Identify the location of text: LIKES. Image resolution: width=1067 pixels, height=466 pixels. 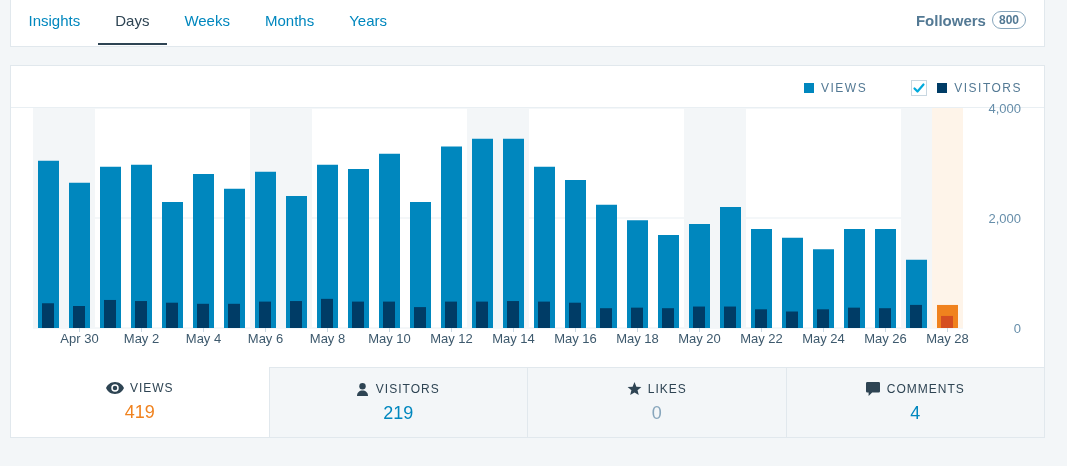
(667, 389).